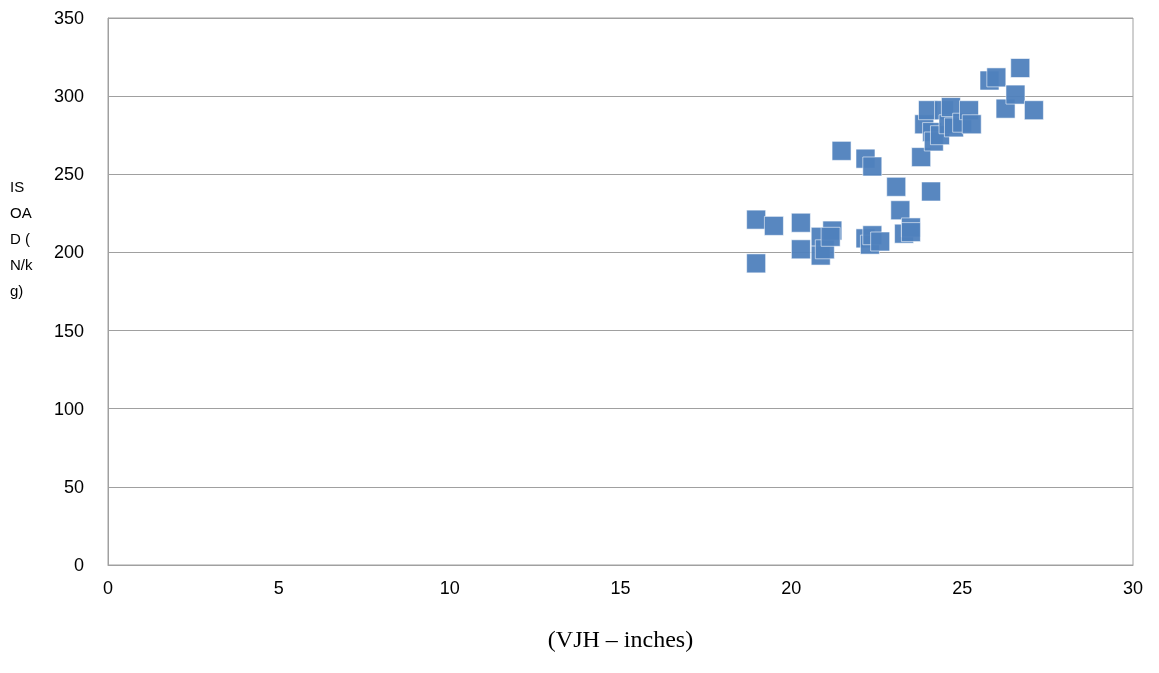 The image size is (1159, 673). What do you see at coordinates (791, 588) in the screenshot?
I see `x-tick-label: 20` at bounding box center [791, 588].